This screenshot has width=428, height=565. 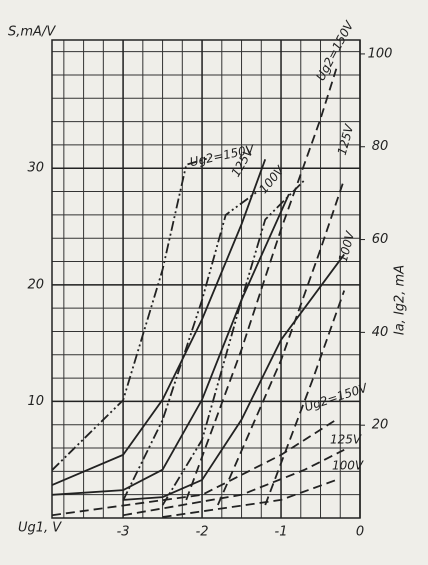 What do you see at coordinates (360, 532) in the screenshot?
I see `x-tick-label: 0` at bounding box center [360, 532].